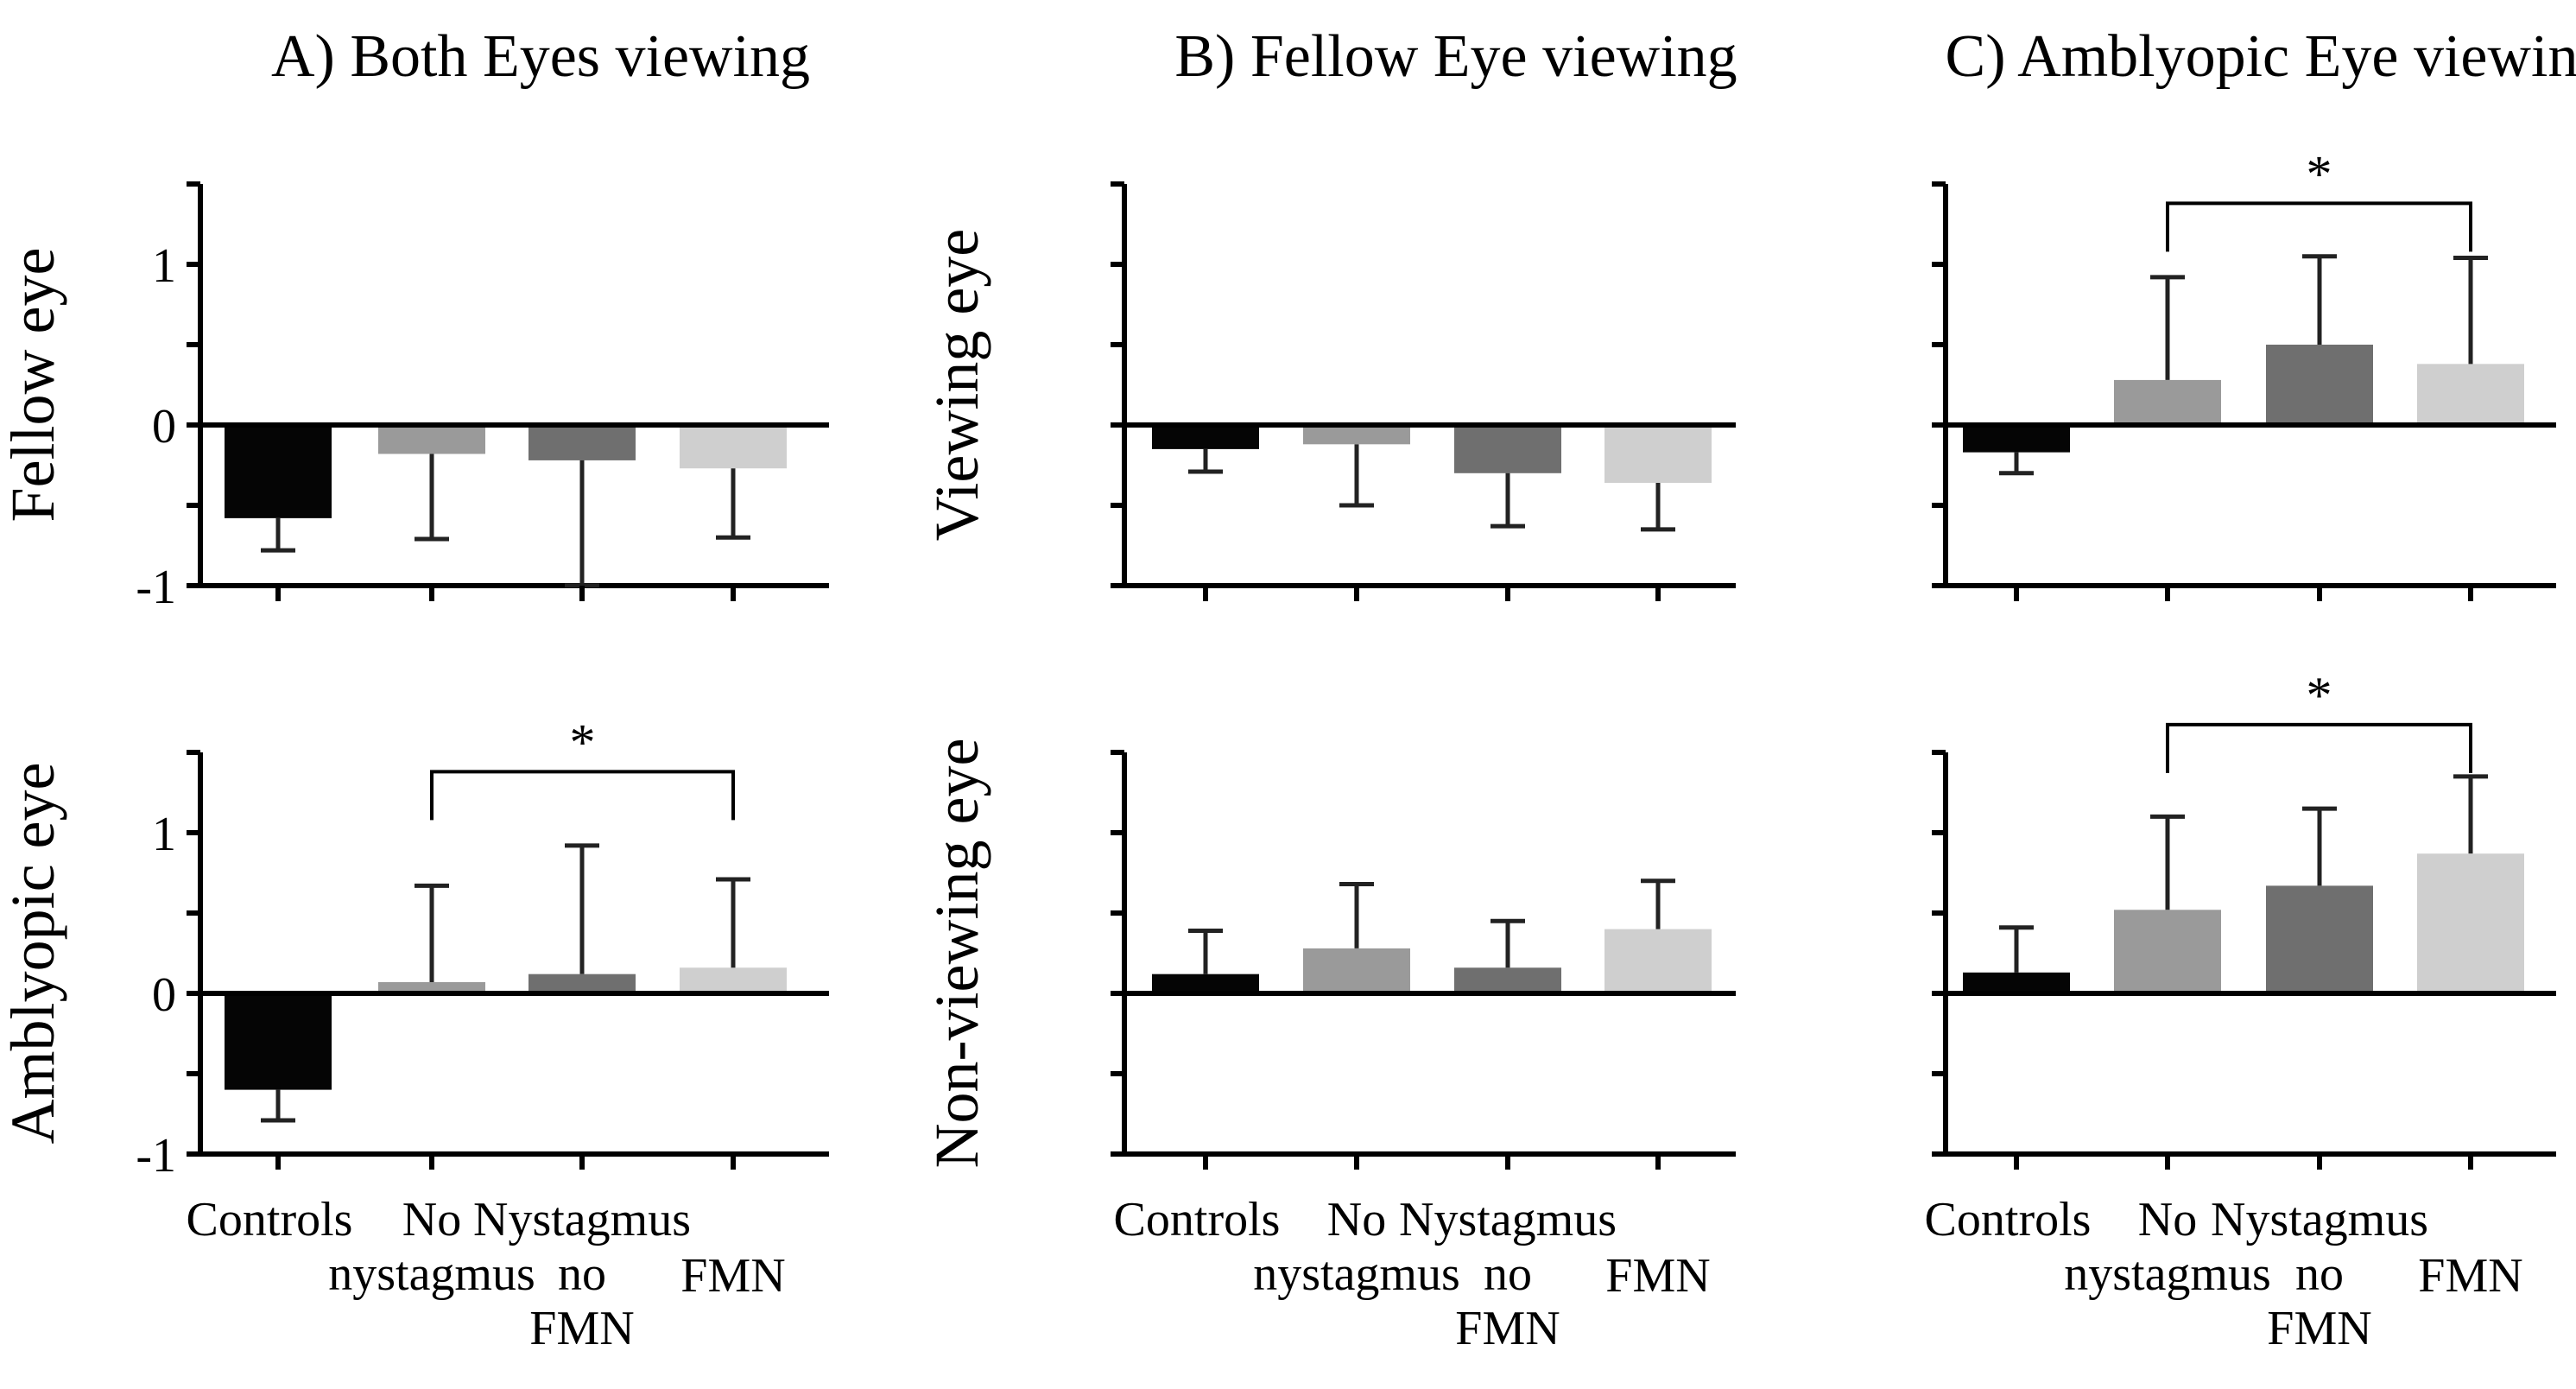 Image resolution: width=2576 pixels, height=1389 pixels. What do you see at coordinates (270, 1219) in the screenshot?
I see `category-label-A-bottom-0: Controls` at bounding box center [270, 1219].